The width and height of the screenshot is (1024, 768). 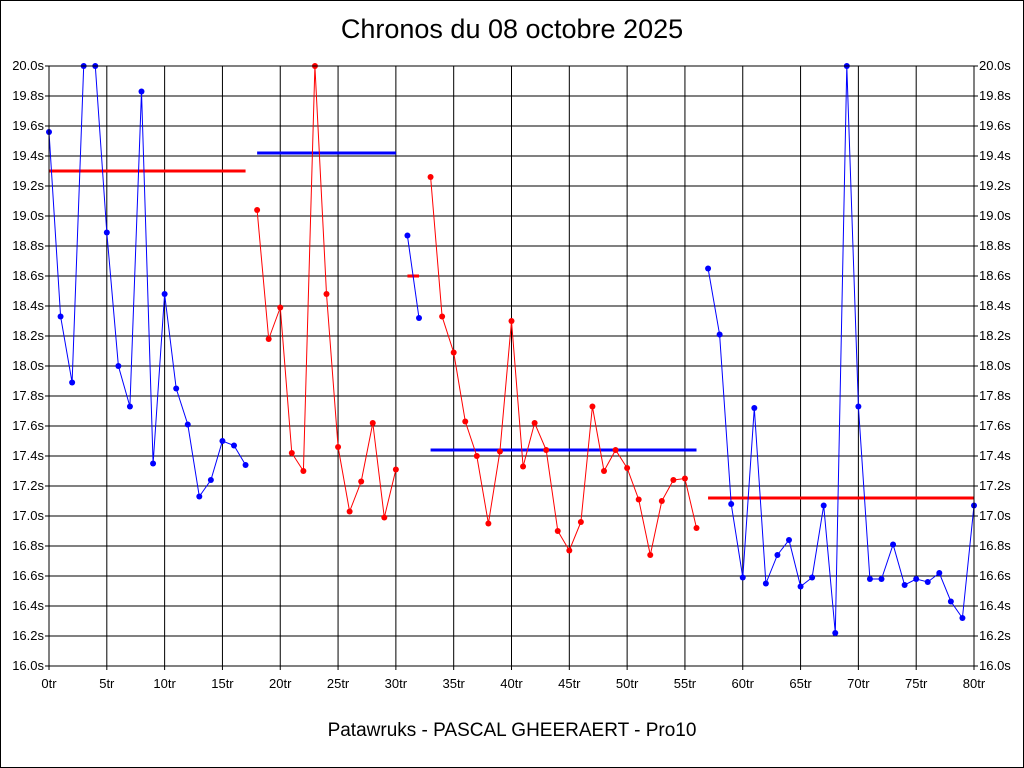 I want to click on y-tick-label-left: 17.6s, so click(x=28, y=425).